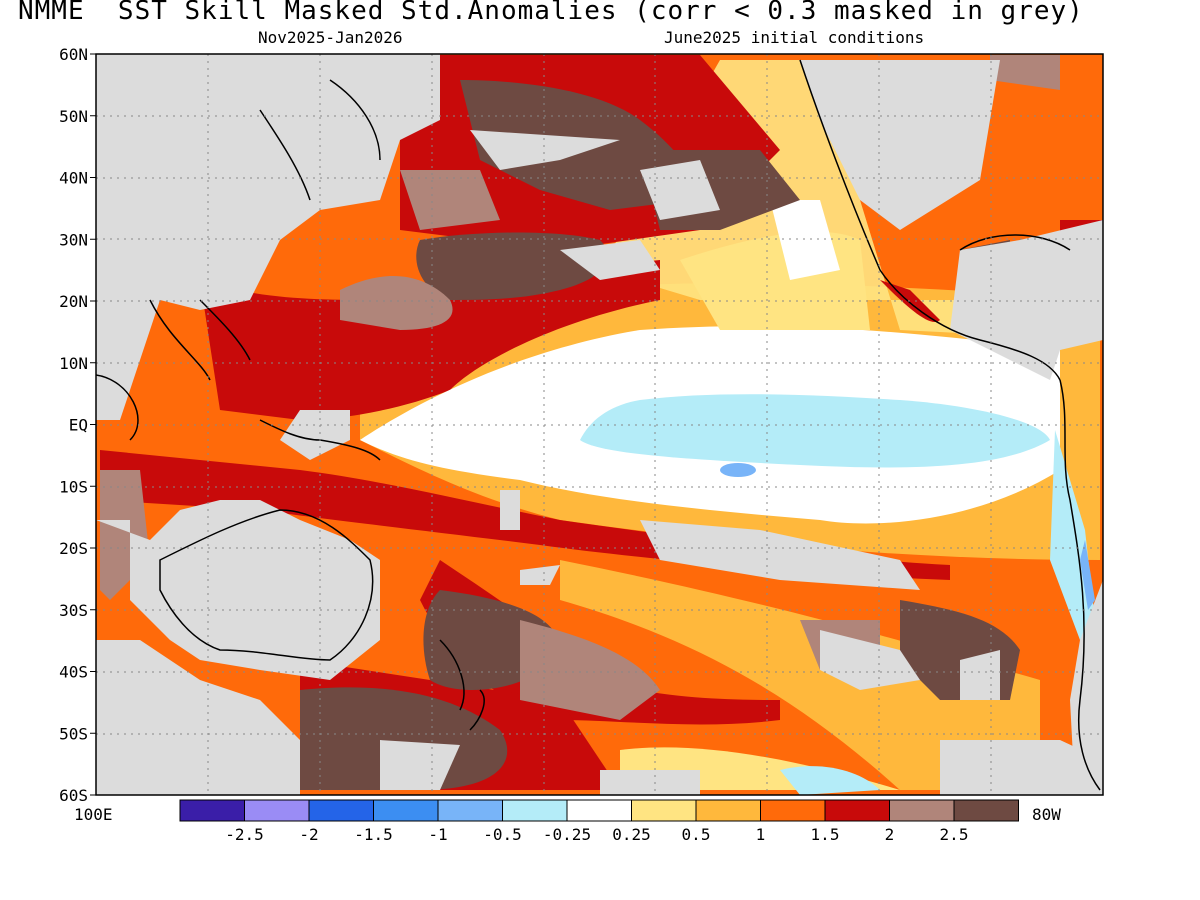 This screenshot has height=900, width=1200. I want to click on lat-label: 40N, so click(73, 178).